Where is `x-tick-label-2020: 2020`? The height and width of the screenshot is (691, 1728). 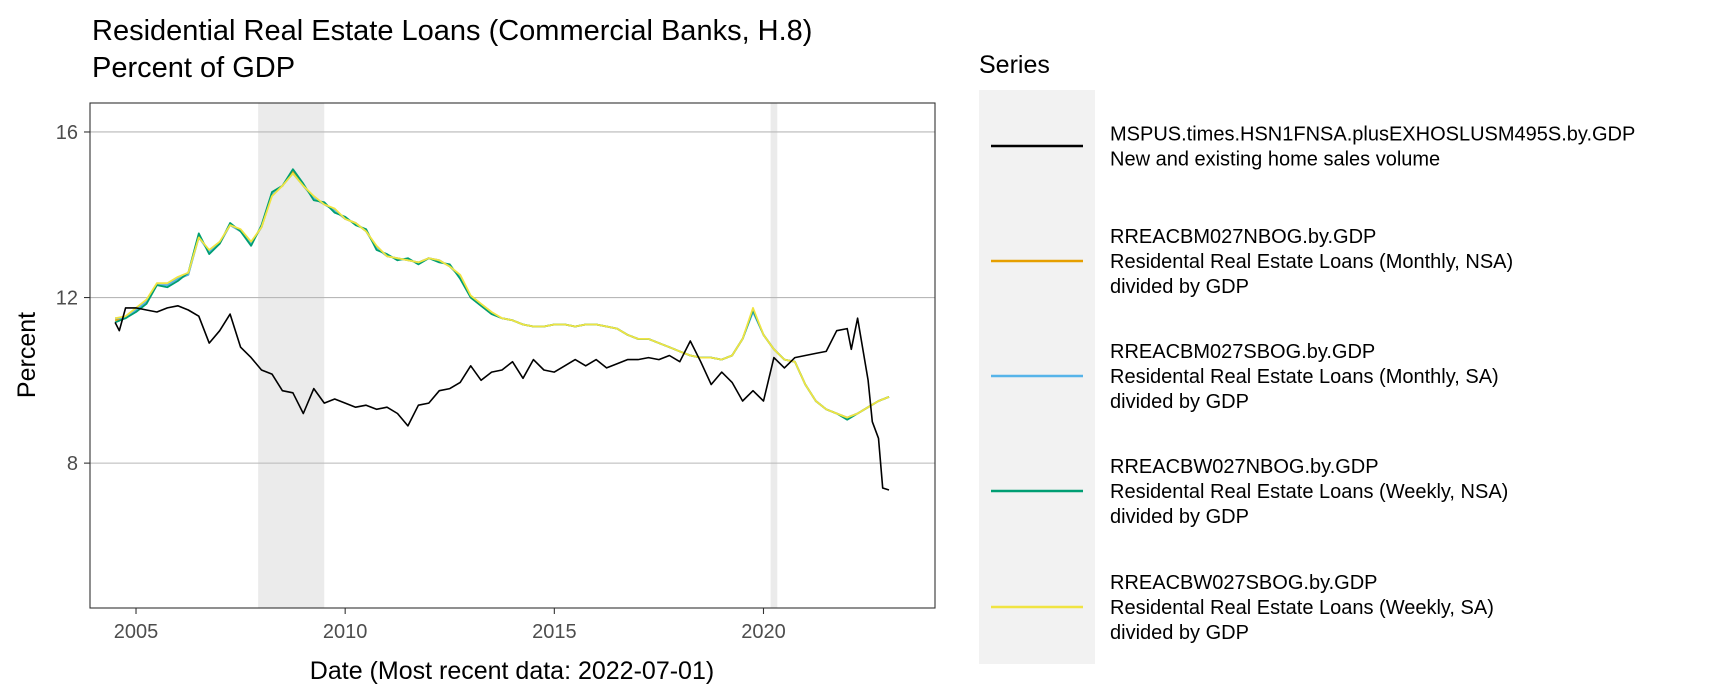 x-tick-label-2020: 2020 is located at coordinates (763, 632).